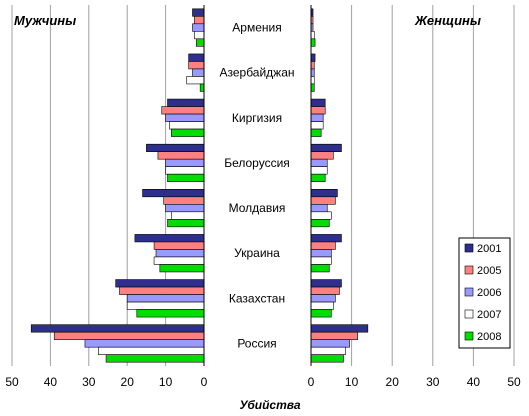 The width and height of the screenshot is (529, 416). What do you see at coordinates (257, 208) in the screenshot?
I see `category-label: Молдавия` at bounding box center [257, 208].